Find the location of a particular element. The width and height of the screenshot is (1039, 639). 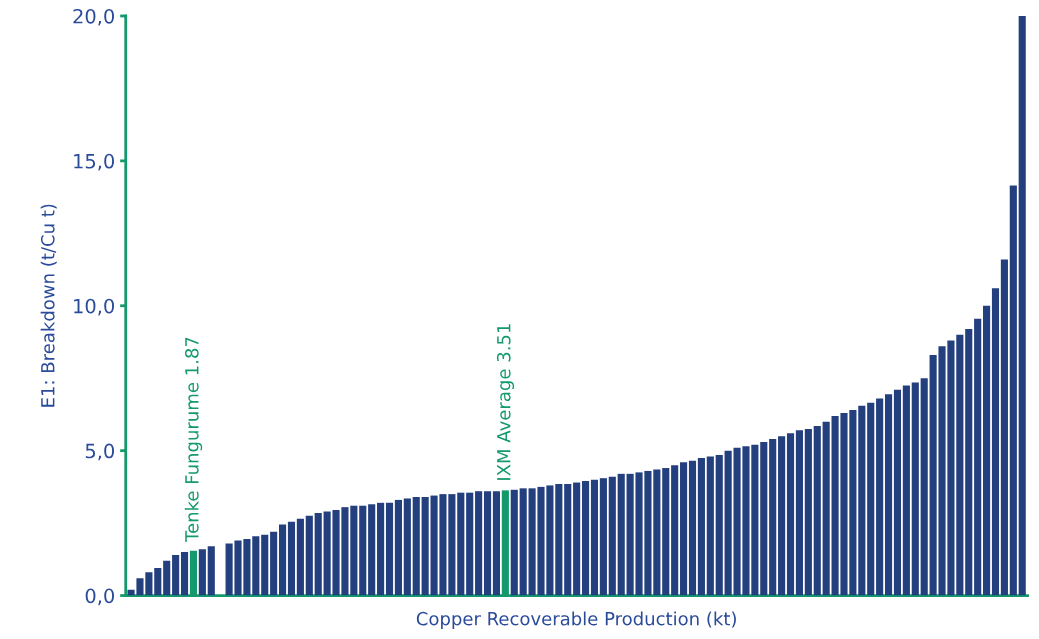

x-axis-title: Copper Recoverable Production (kt) is located at coordinates (576, 620).